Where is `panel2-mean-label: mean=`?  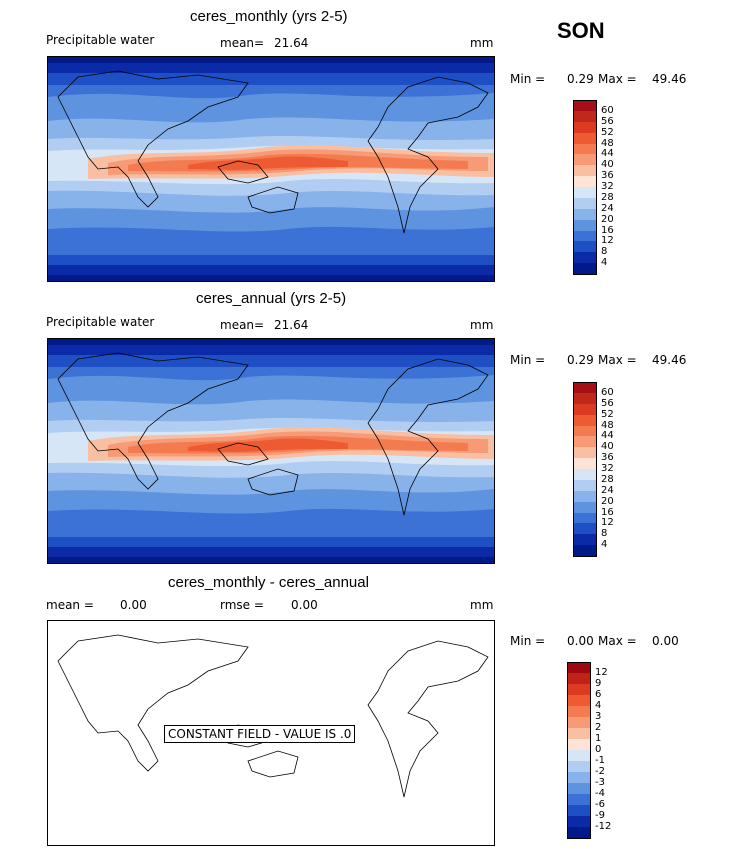 panel2-mean-label: mean= is located at coordinates (242, 325).